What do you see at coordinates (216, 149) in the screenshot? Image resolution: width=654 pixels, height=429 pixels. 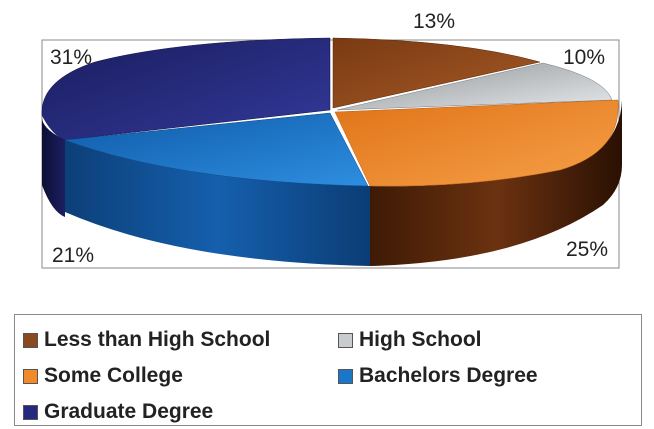 I see `slice-bachelors-degree` at bounding box center [216, 149].